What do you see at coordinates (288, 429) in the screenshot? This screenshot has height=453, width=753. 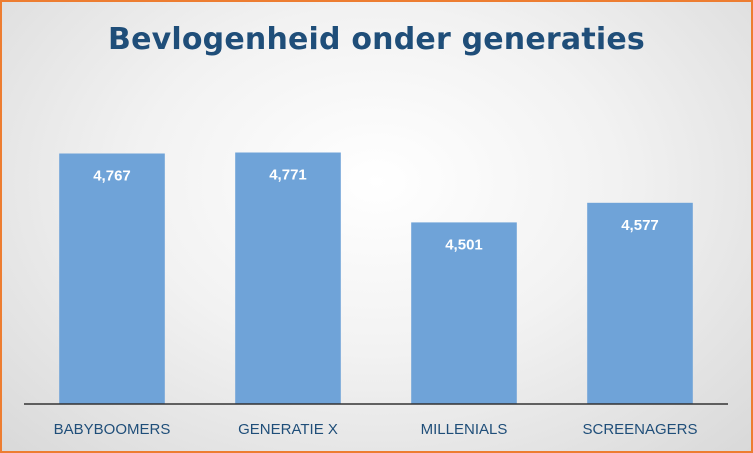 I see `category-label: GENERATIE X` at bounding box center [288, 429].